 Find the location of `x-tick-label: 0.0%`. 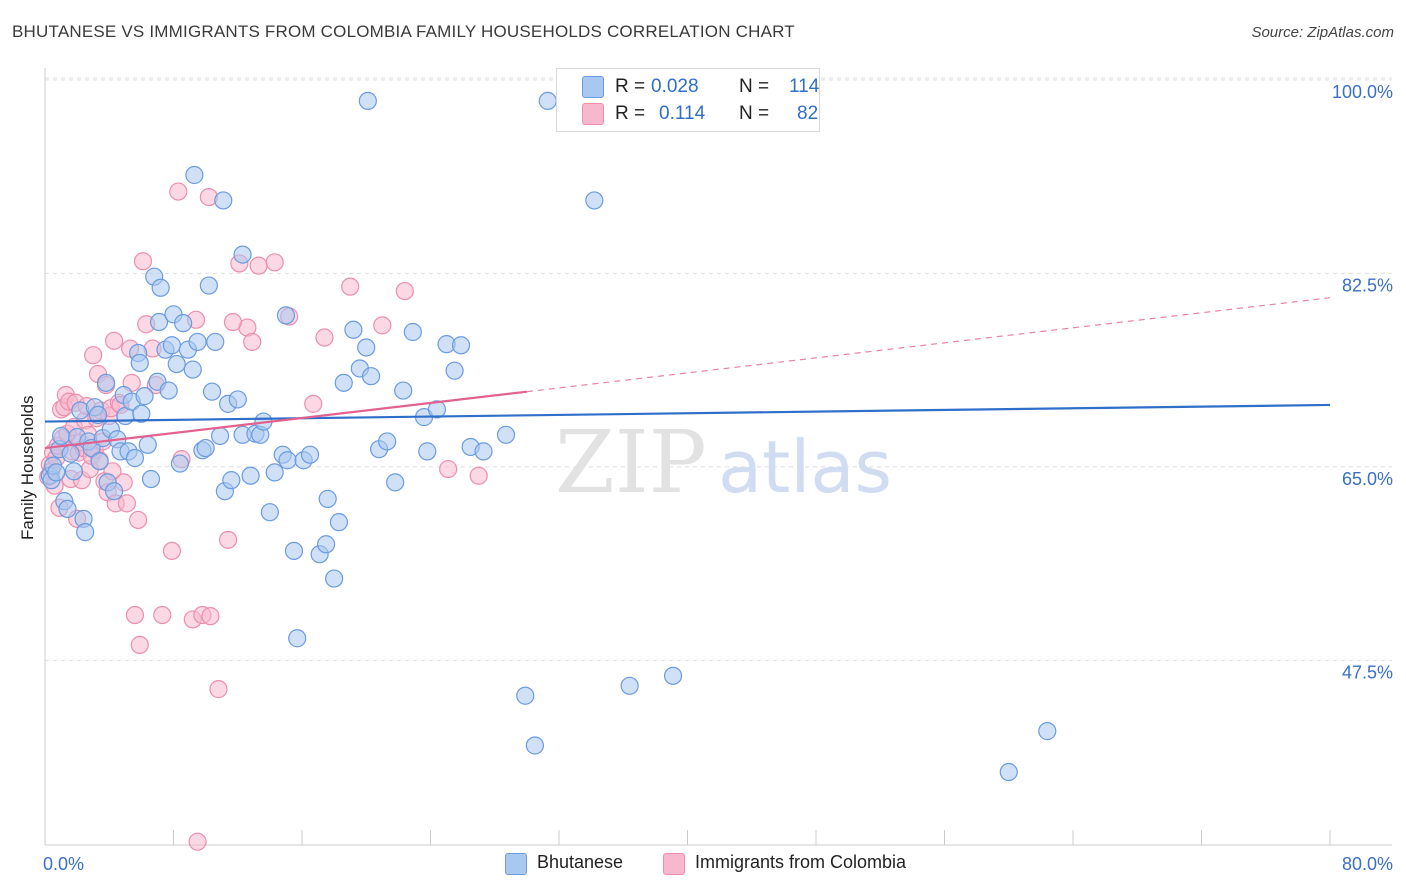

x-tick-label: 0.0% is located at coordinates (63, 864).